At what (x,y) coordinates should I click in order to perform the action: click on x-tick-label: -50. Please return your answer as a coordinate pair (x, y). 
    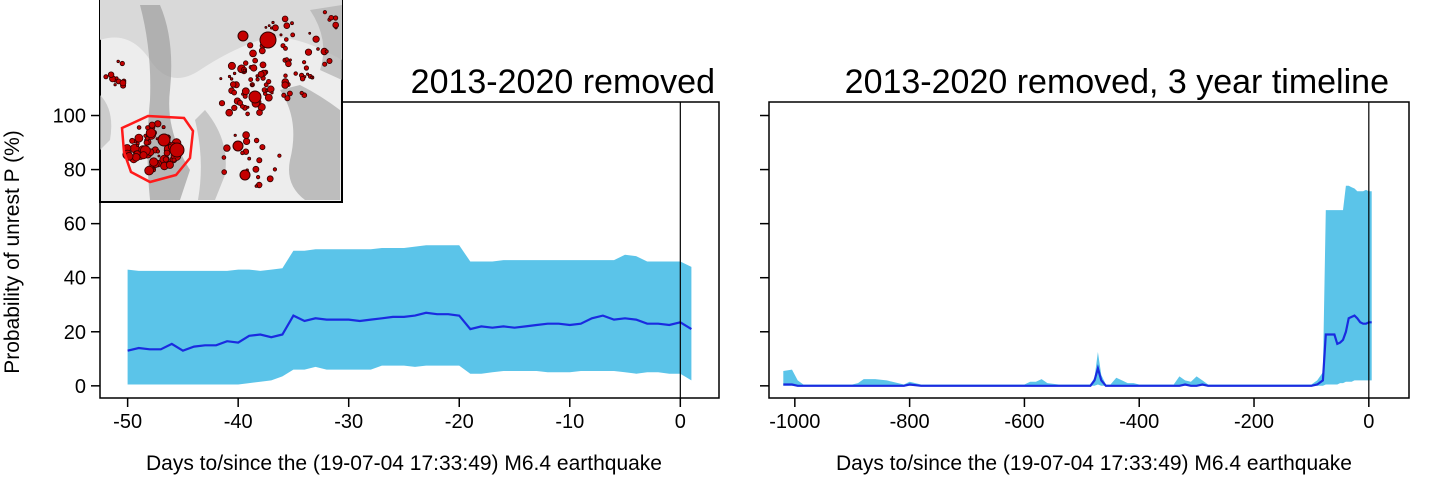
    Looking at the image, I should click on (127, 422).